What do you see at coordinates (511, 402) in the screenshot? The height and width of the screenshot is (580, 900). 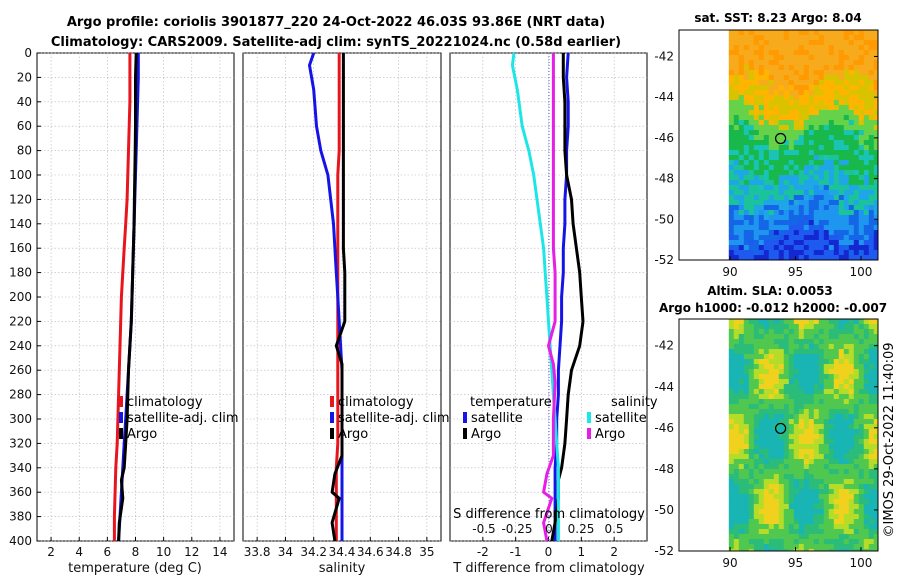 I see `legend-header-temperature: temperature` at bounding box center [511, 402].